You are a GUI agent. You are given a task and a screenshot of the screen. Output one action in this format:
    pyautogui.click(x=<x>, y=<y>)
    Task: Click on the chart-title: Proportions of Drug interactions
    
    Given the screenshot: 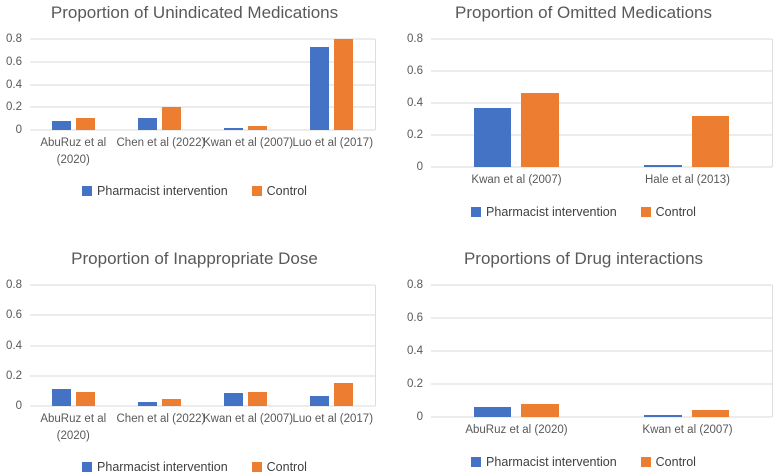 What is the action you would take?
    pyautogui.click(x=583, y=258)
    